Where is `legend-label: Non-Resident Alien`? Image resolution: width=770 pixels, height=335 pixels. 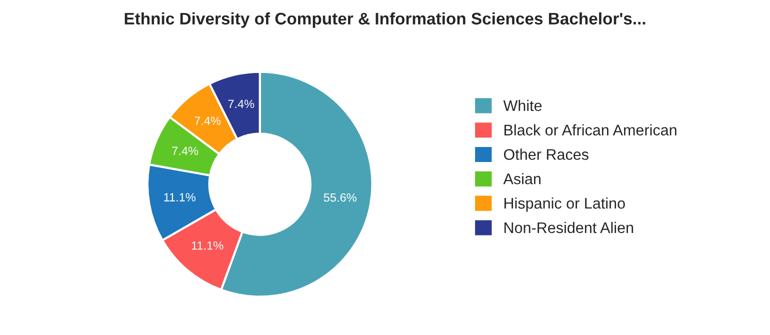
legend-label: Non-Resident Alien is located at coordinates (569, 228).